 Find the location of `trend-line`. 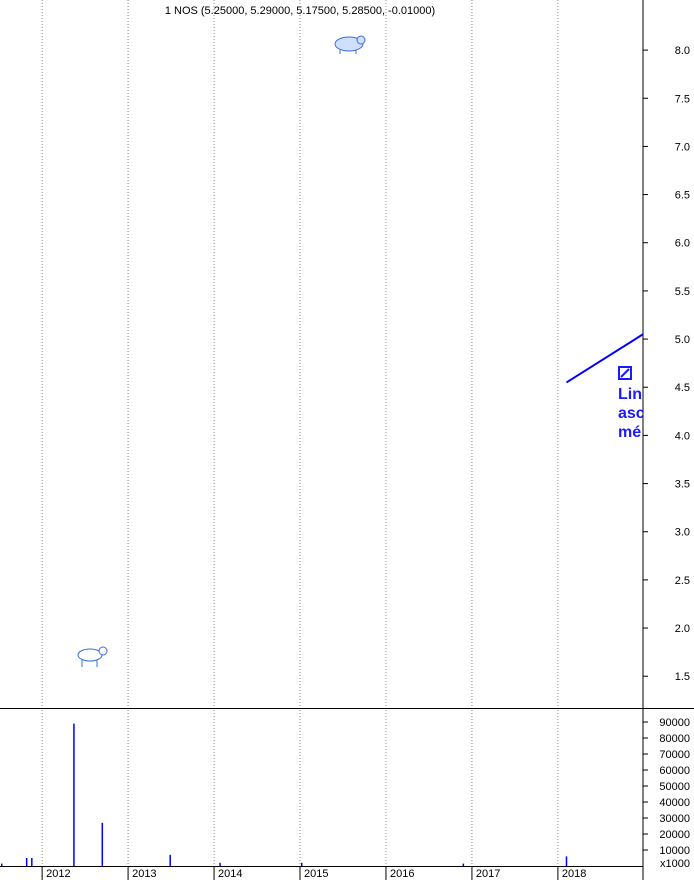

trend-line is located at coordinates (604, 358).